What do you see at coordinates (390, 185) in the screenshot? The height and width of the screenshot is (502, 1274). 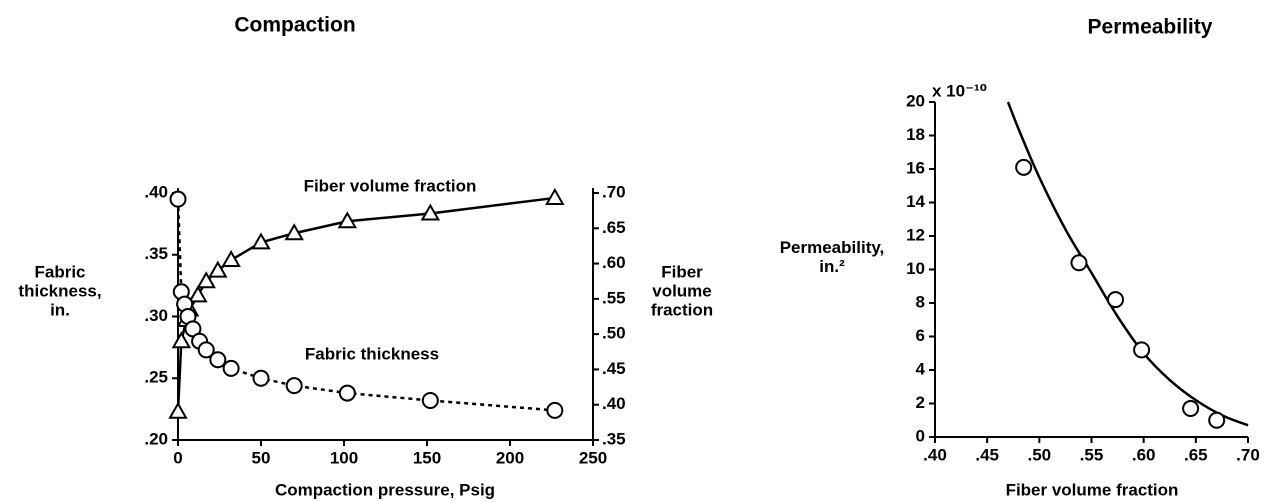 I see `series-label: Fiber volume fraction` at bounding box center [390, 185].